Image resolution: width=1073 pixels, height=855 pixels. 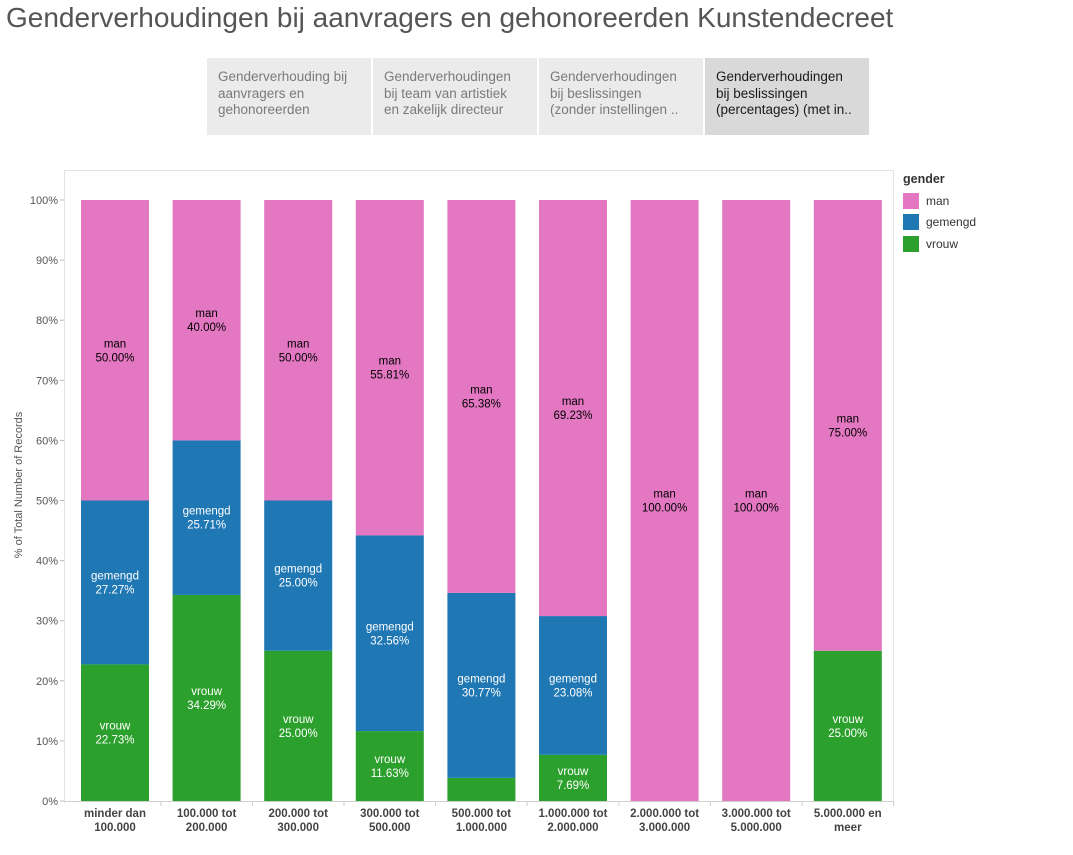 What do you see at coordinates (756, 828) in the screenshot?
I see `x-tick-label: 5.000.000` at bounding box center [756, 828].